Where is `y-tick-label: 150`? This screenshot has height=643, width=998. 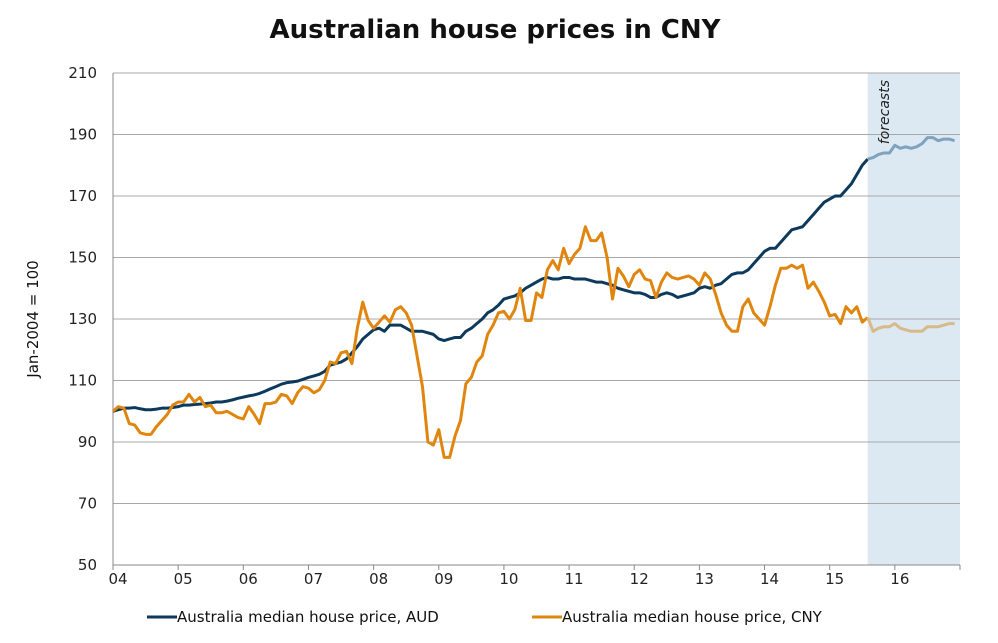
y-tick-label: 150 is located at coordinates (82, 258).